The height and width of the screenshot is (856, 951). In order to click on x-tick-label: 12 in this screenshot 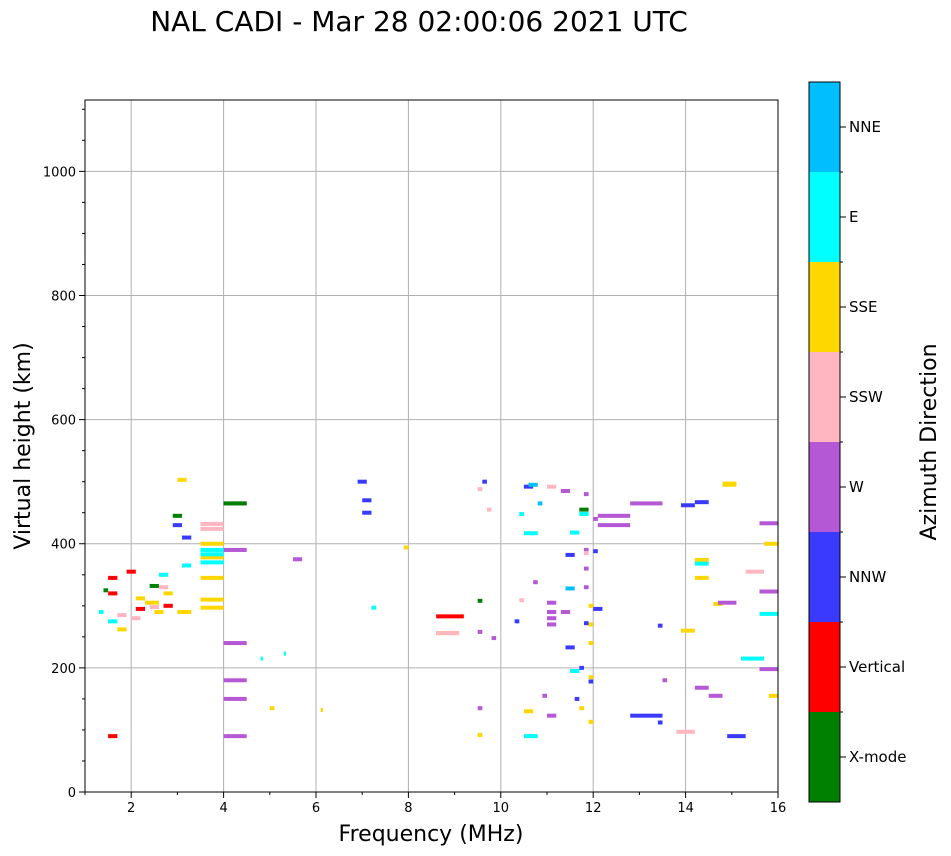, I will do `click(593, 808)`.